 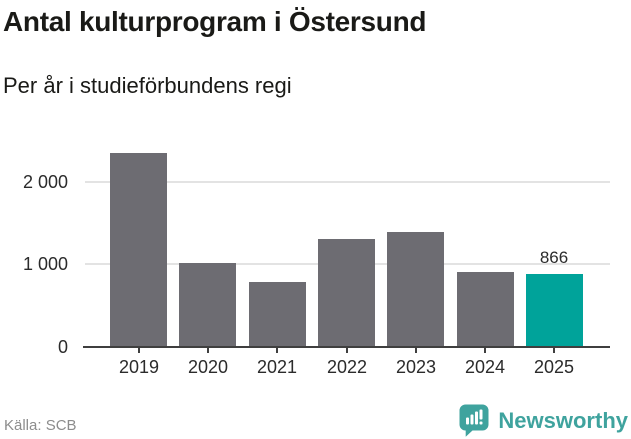 I want to click on source-label: Källa: SCB, so click(x=40, y=425).